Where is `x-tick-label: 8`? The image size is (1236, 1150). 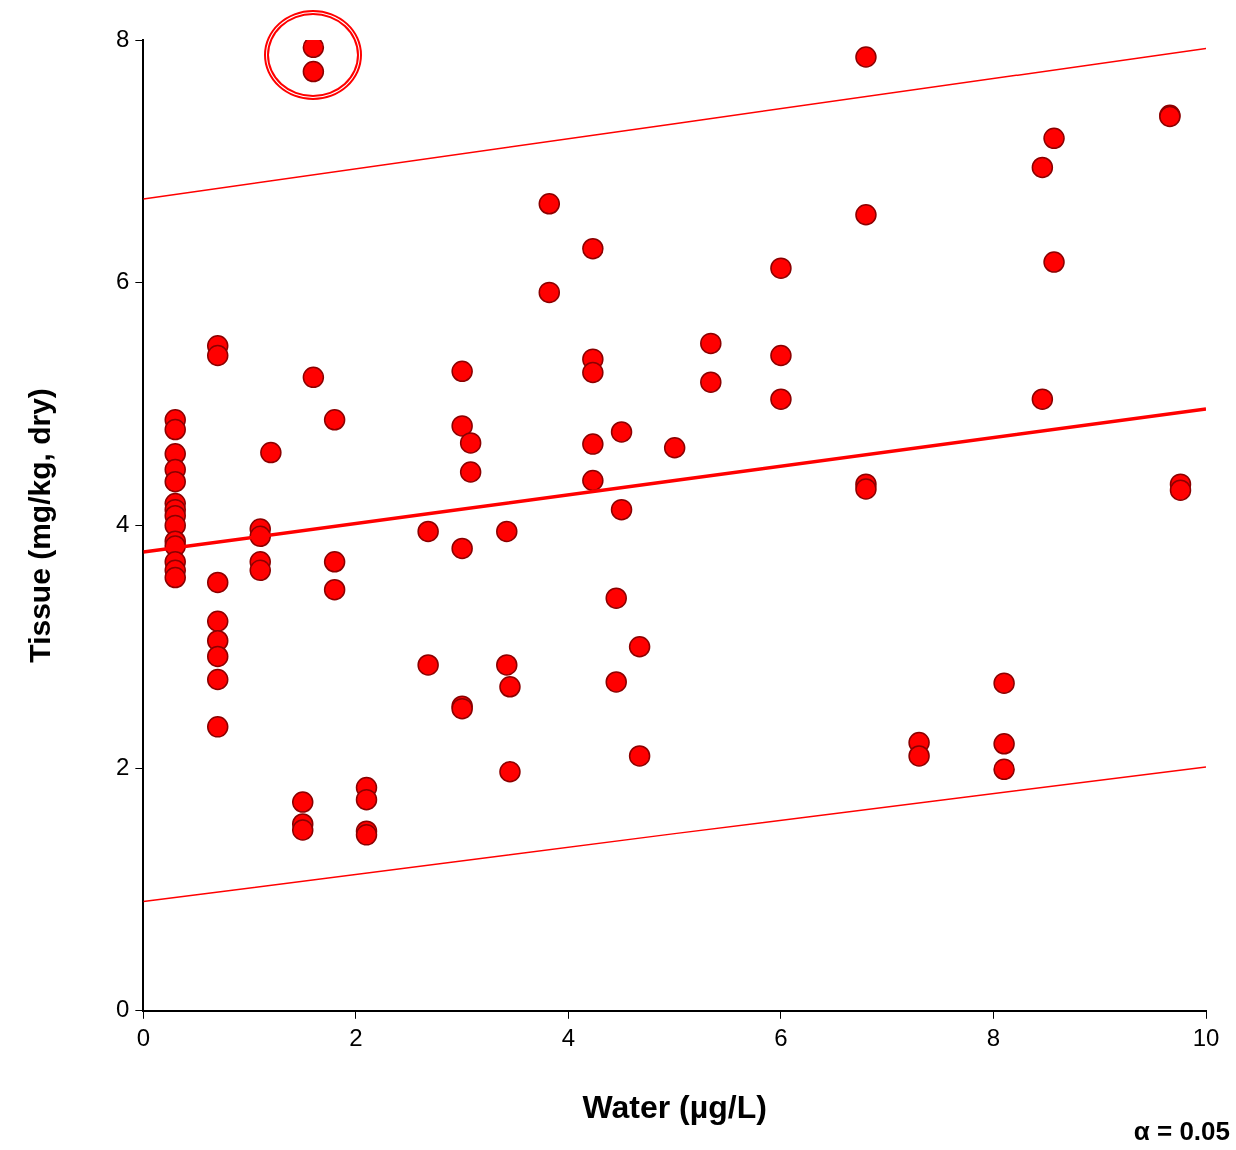
x-tick-label: 8 is located at coordinates (993, 1037).